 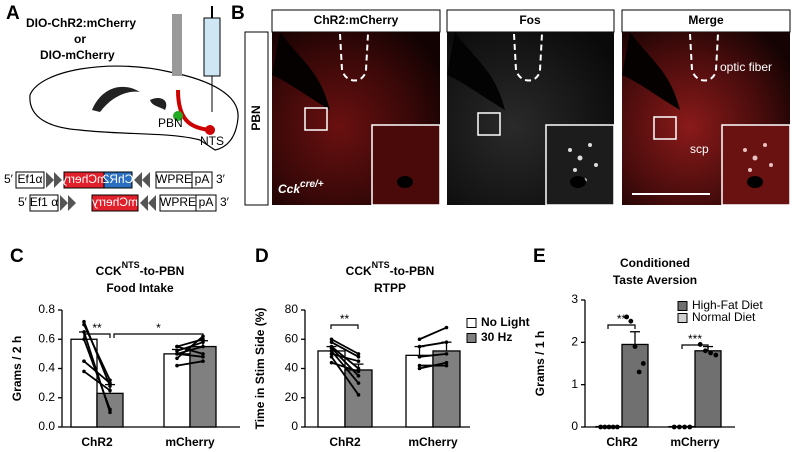 What do you see at coordinates (210, 130) in the screenshot?
I see `nts-site` at bounding box center [210, 130].